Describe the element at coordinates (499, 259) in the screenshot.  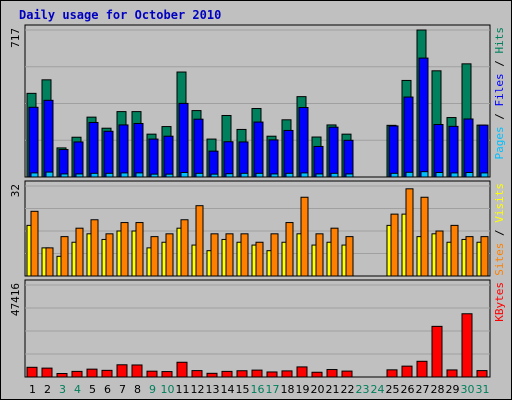
I see `legend-entry: Sites` at that location.